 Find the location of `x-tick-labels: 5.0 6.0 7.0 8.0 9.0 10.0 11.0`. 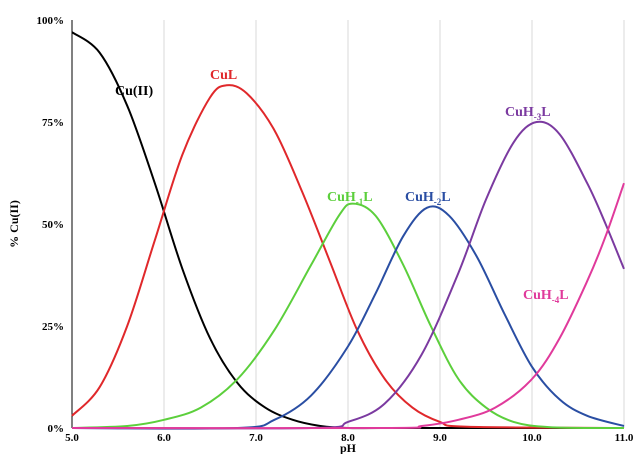

x-tick-labels: 5.0 6.0 7.0 8.0 9.0 10.0 11.0 is located at coordinates (349, 438).